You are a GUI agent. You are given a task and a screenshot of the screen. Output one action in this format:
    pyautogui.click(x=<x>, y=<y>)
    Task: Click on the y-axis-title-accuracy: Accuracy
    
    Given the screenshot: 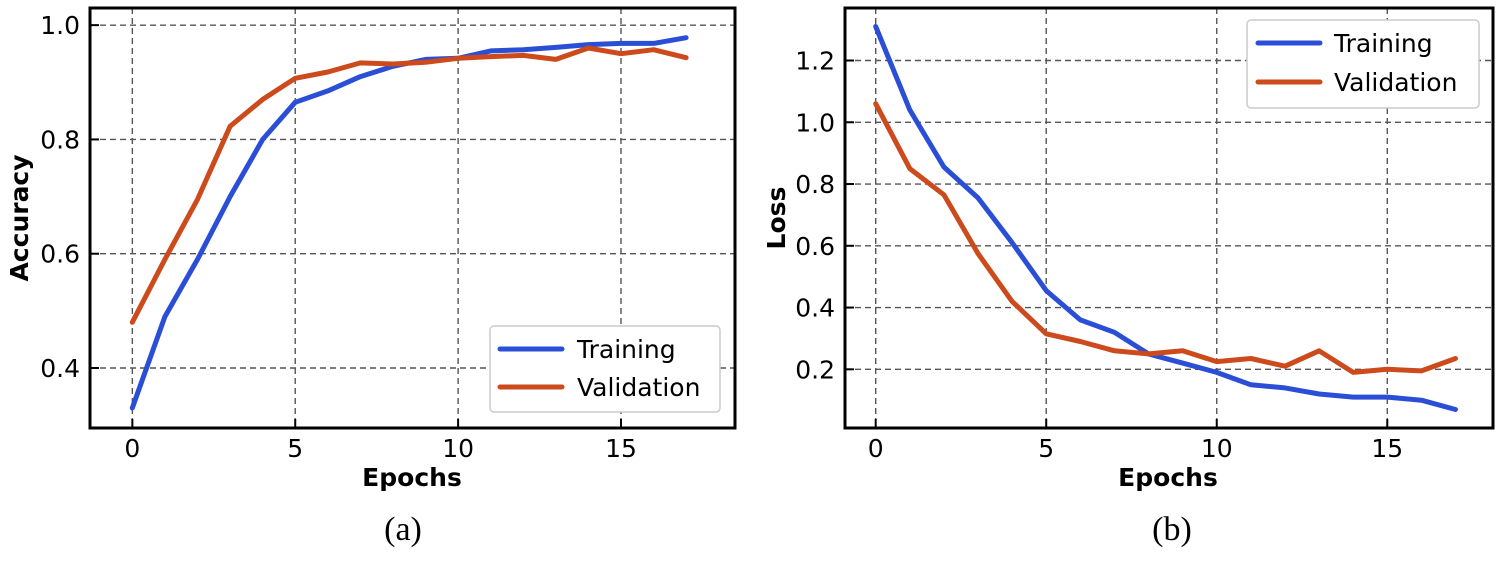 What is the action you would take?
    pyautogui.click(x=19, y=217)
    